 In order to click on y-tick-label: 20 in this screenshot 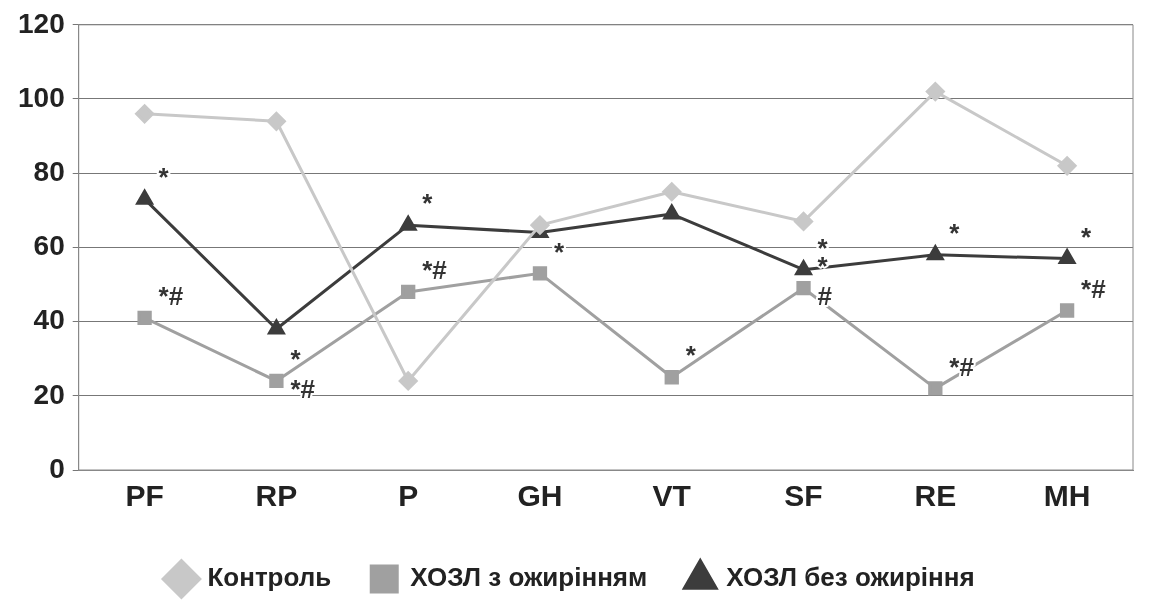, I will do `click(49, 394)`.